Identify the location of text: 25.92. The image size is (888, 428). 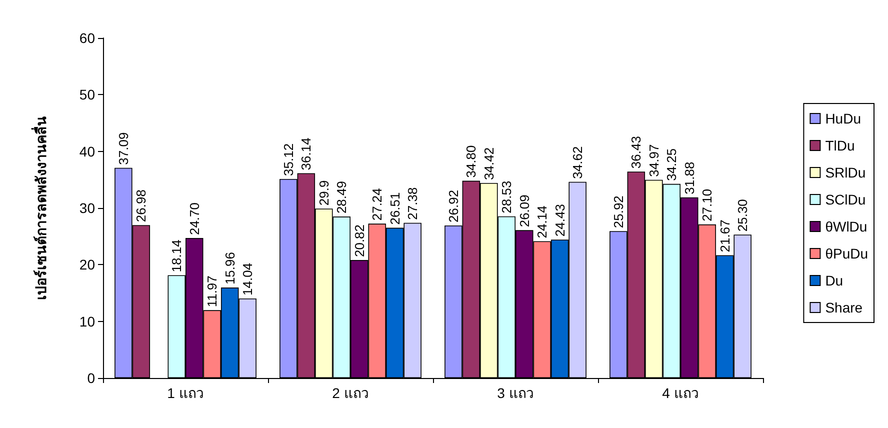
(618, 212).